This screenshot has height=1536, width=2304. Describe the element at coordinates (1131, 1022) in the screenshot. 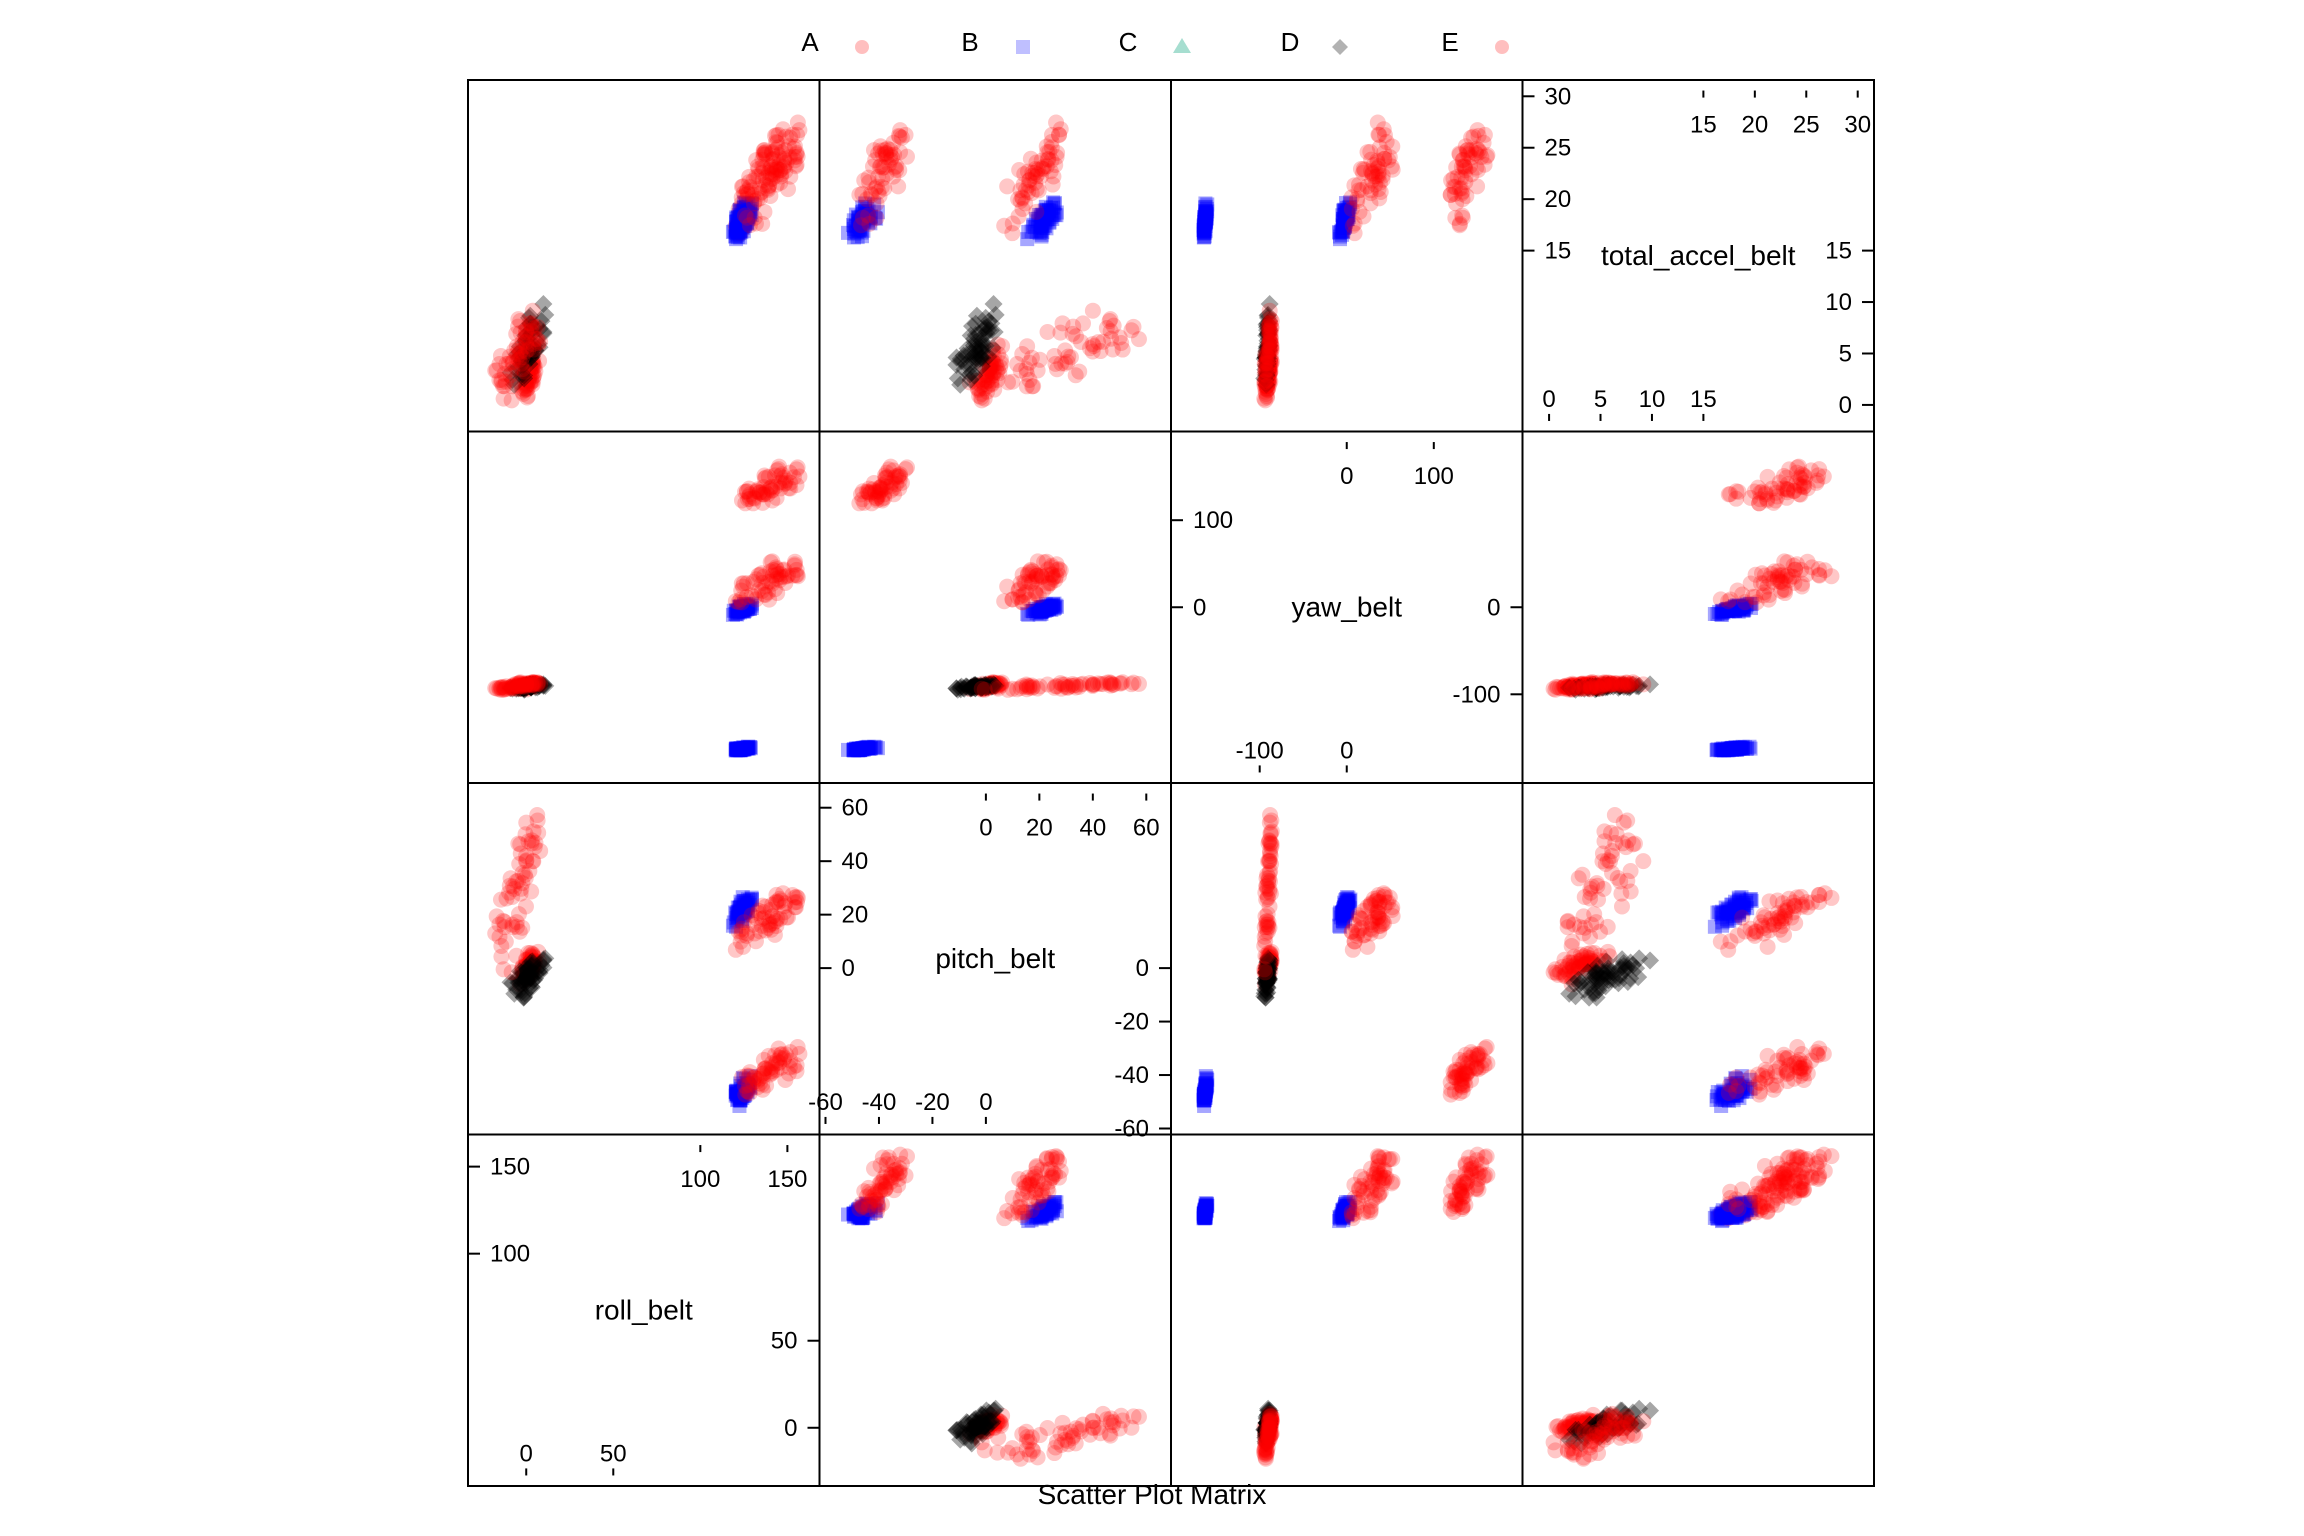

I see `axis-tick-label: -20` at that location.